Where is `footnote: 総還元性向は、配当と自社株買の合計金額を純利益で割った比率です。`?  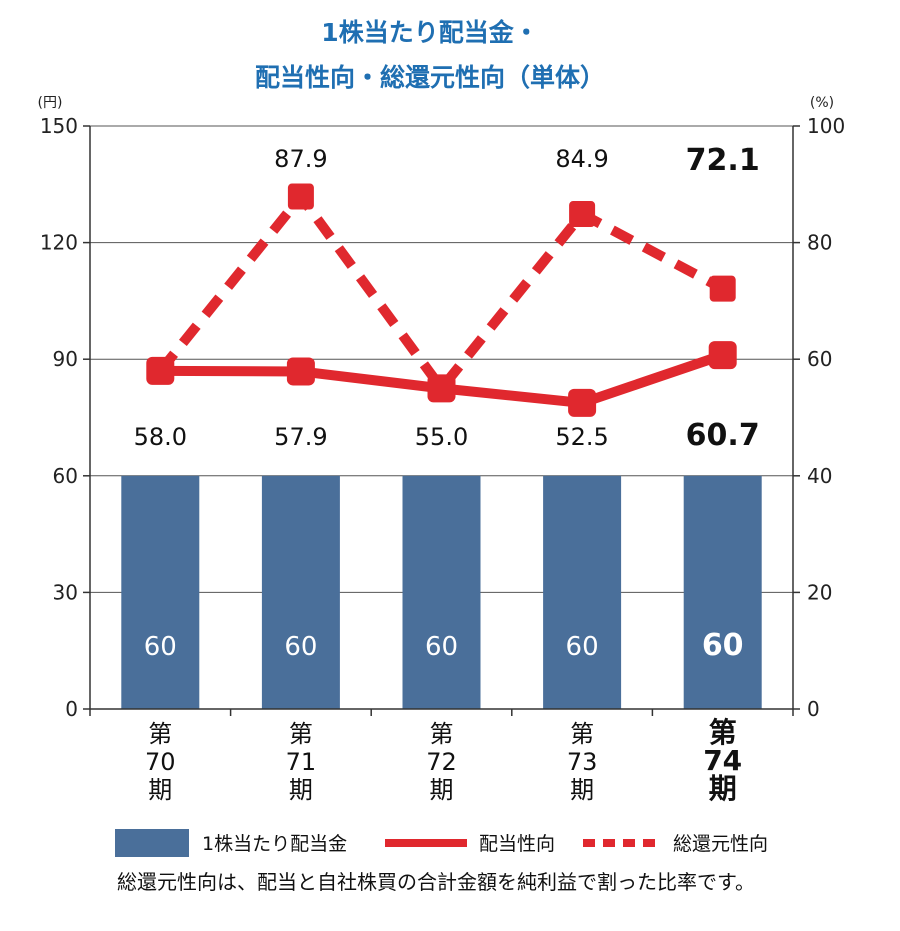
footnote: 総還元性向は、配当と自社株買の合計金額を純利益で割った比率です。 is located at coordinates (436, 882).